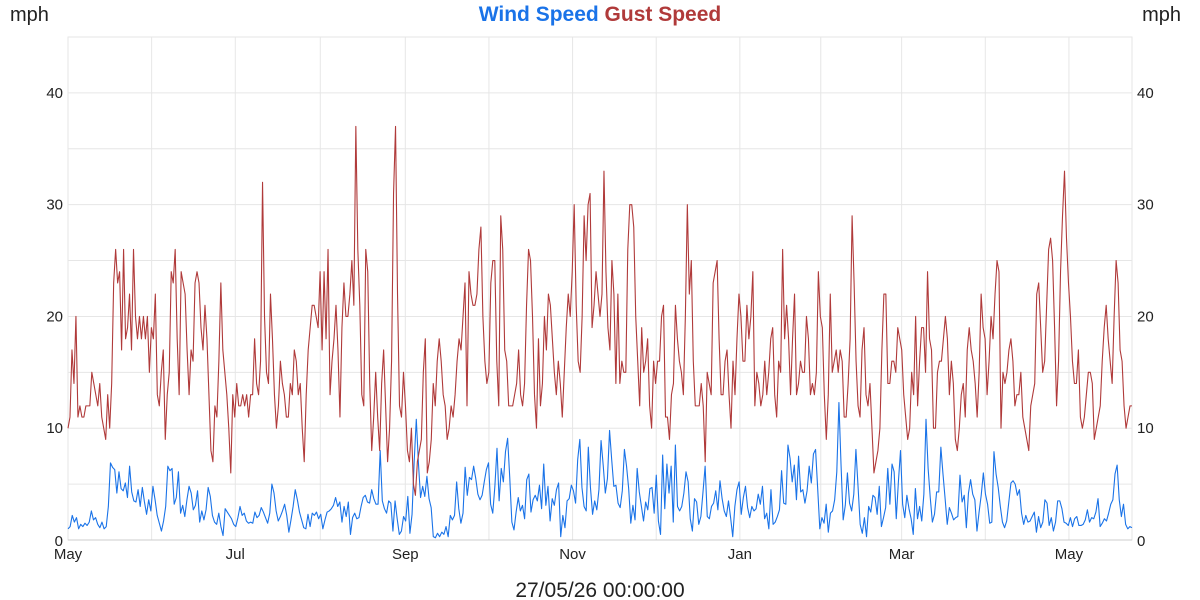 This screenshot has height=600, width=1200. I want to click on y-tick-label-right: 40, so click(1145, 93).